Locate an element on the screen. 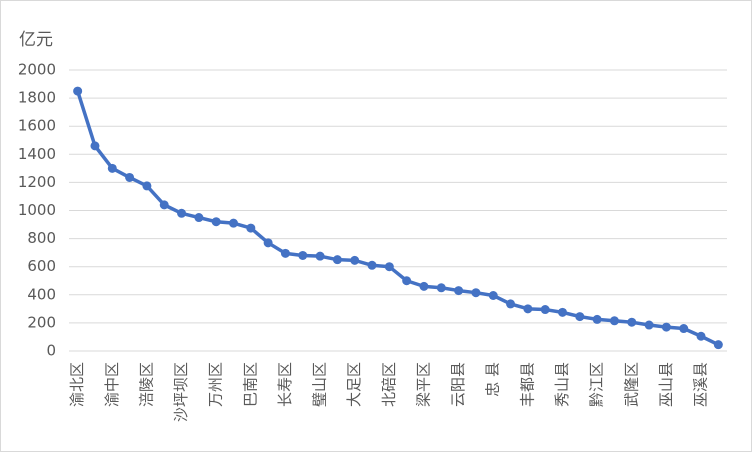 The height and width of the screenshot is (452, 752). x-tick-label: 巫溪县 is located at coordinates (701, 384).